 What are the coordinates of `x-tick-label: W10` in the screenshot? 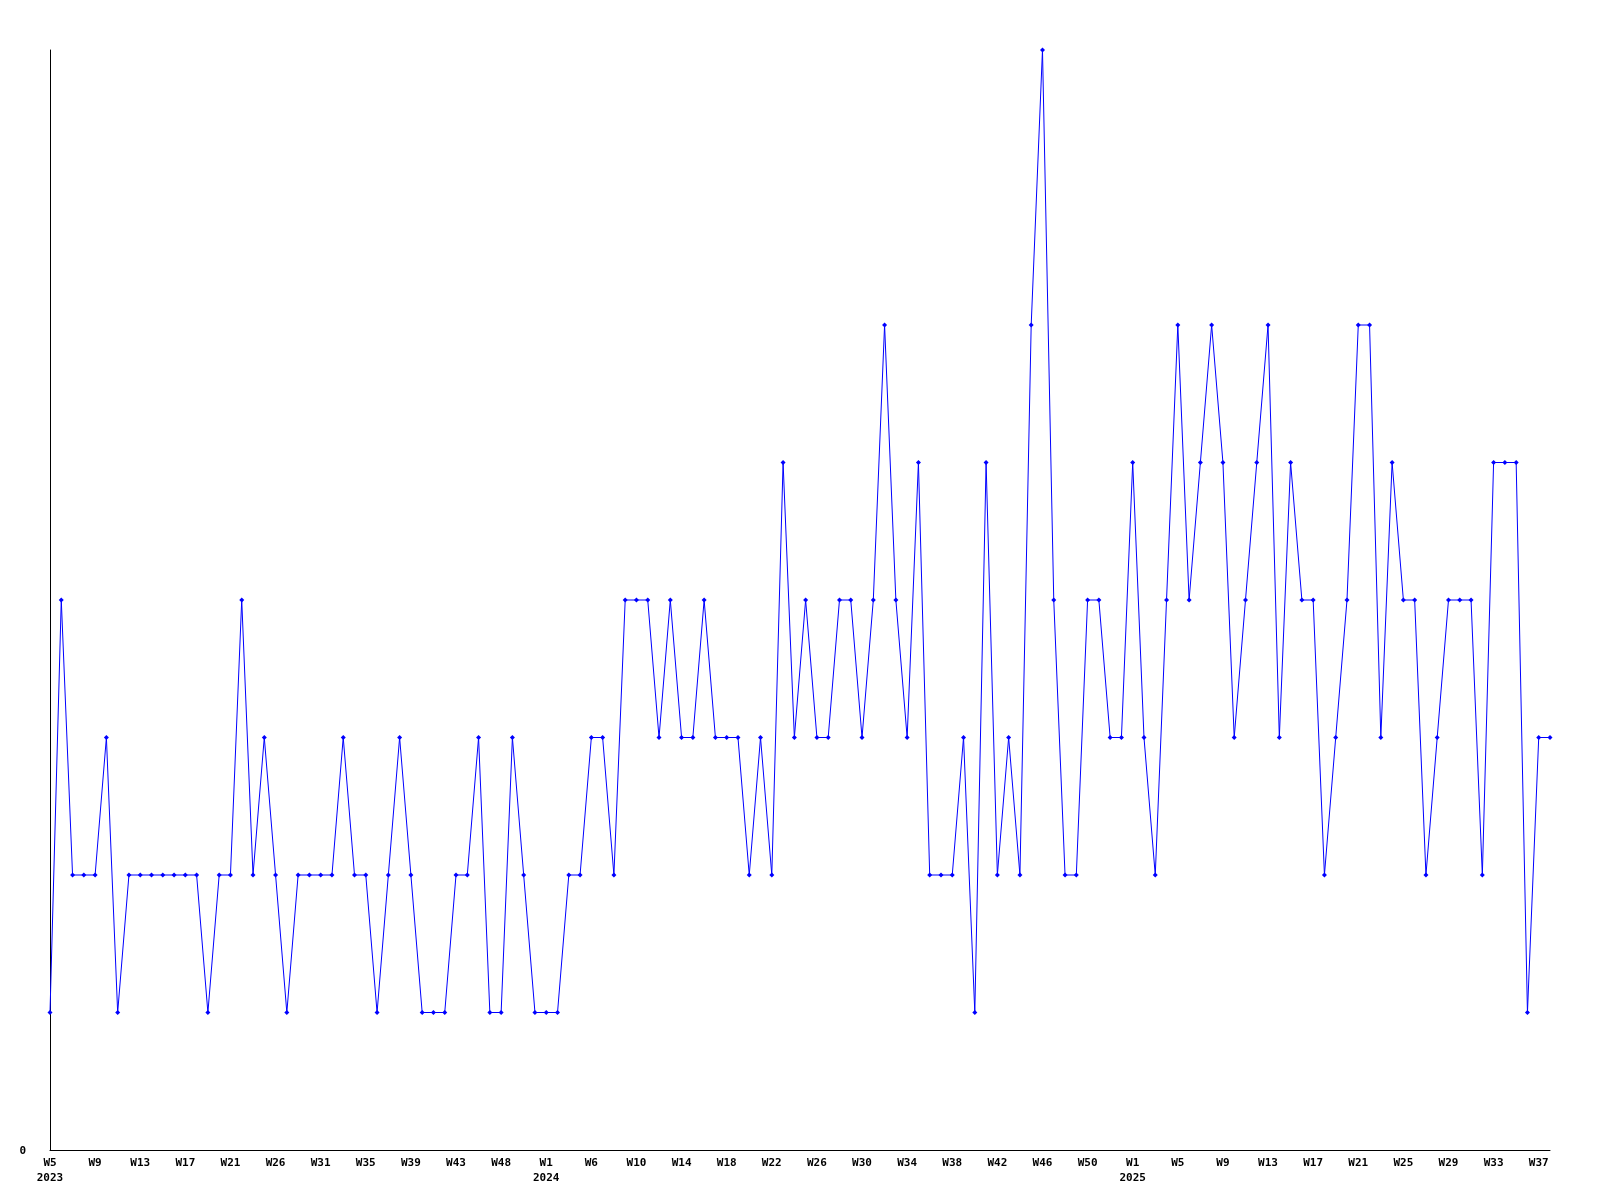 It's located at (636, 1162).